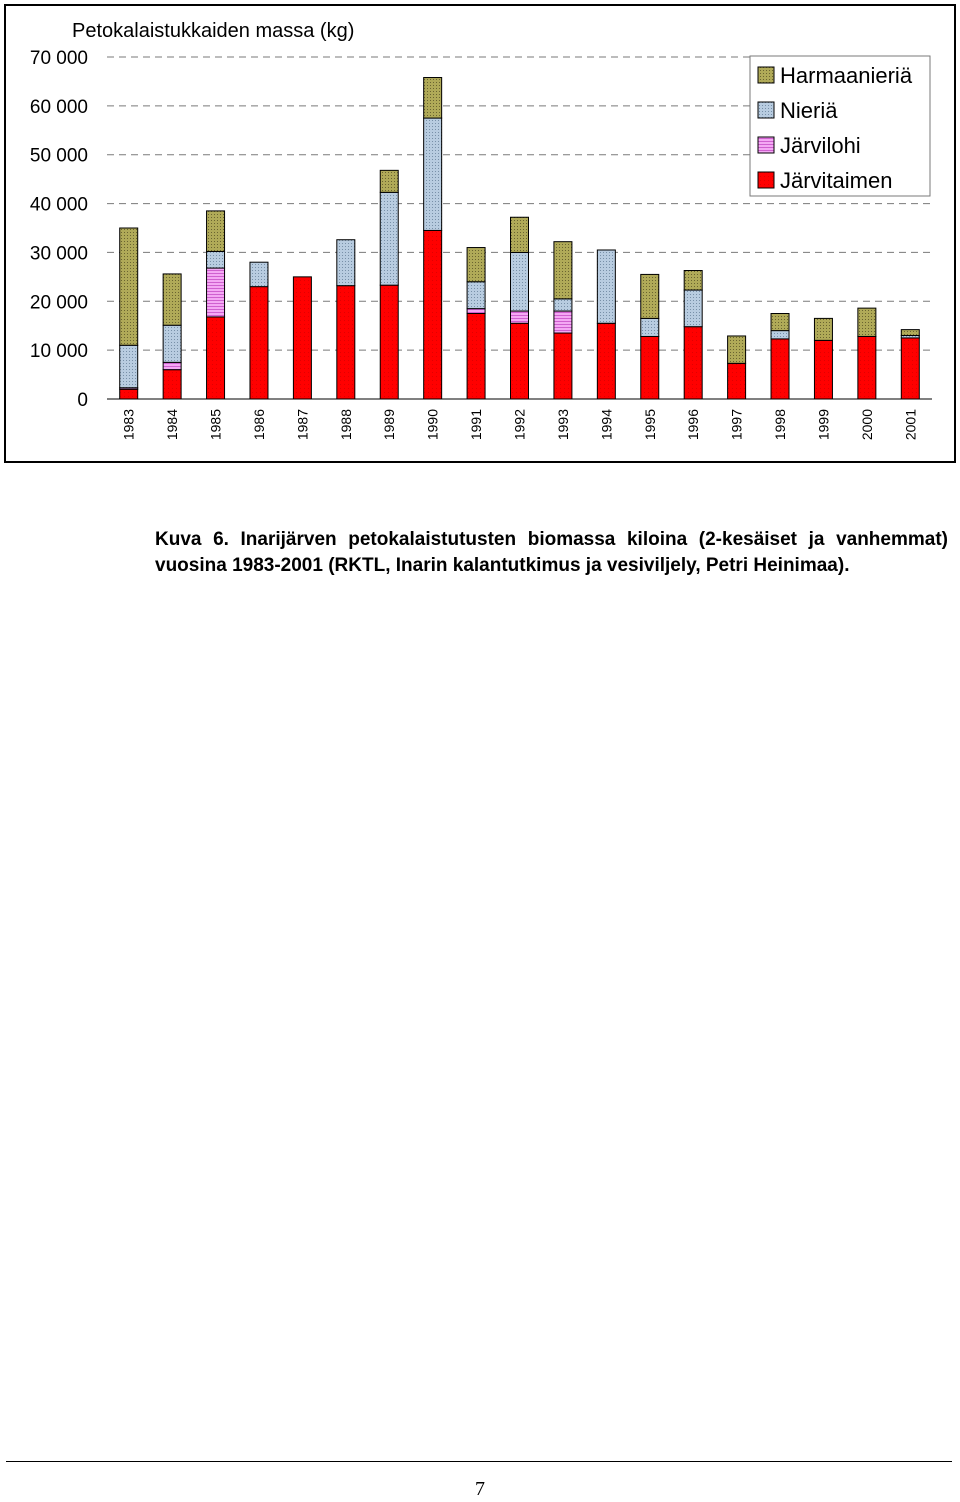 Image resolution: width=960 pixels, height=1502 pixels. What do you see at coordinates (480, 1489) in the screenshot?
I see `page-number: 7` at bounding box center [480, 1489].